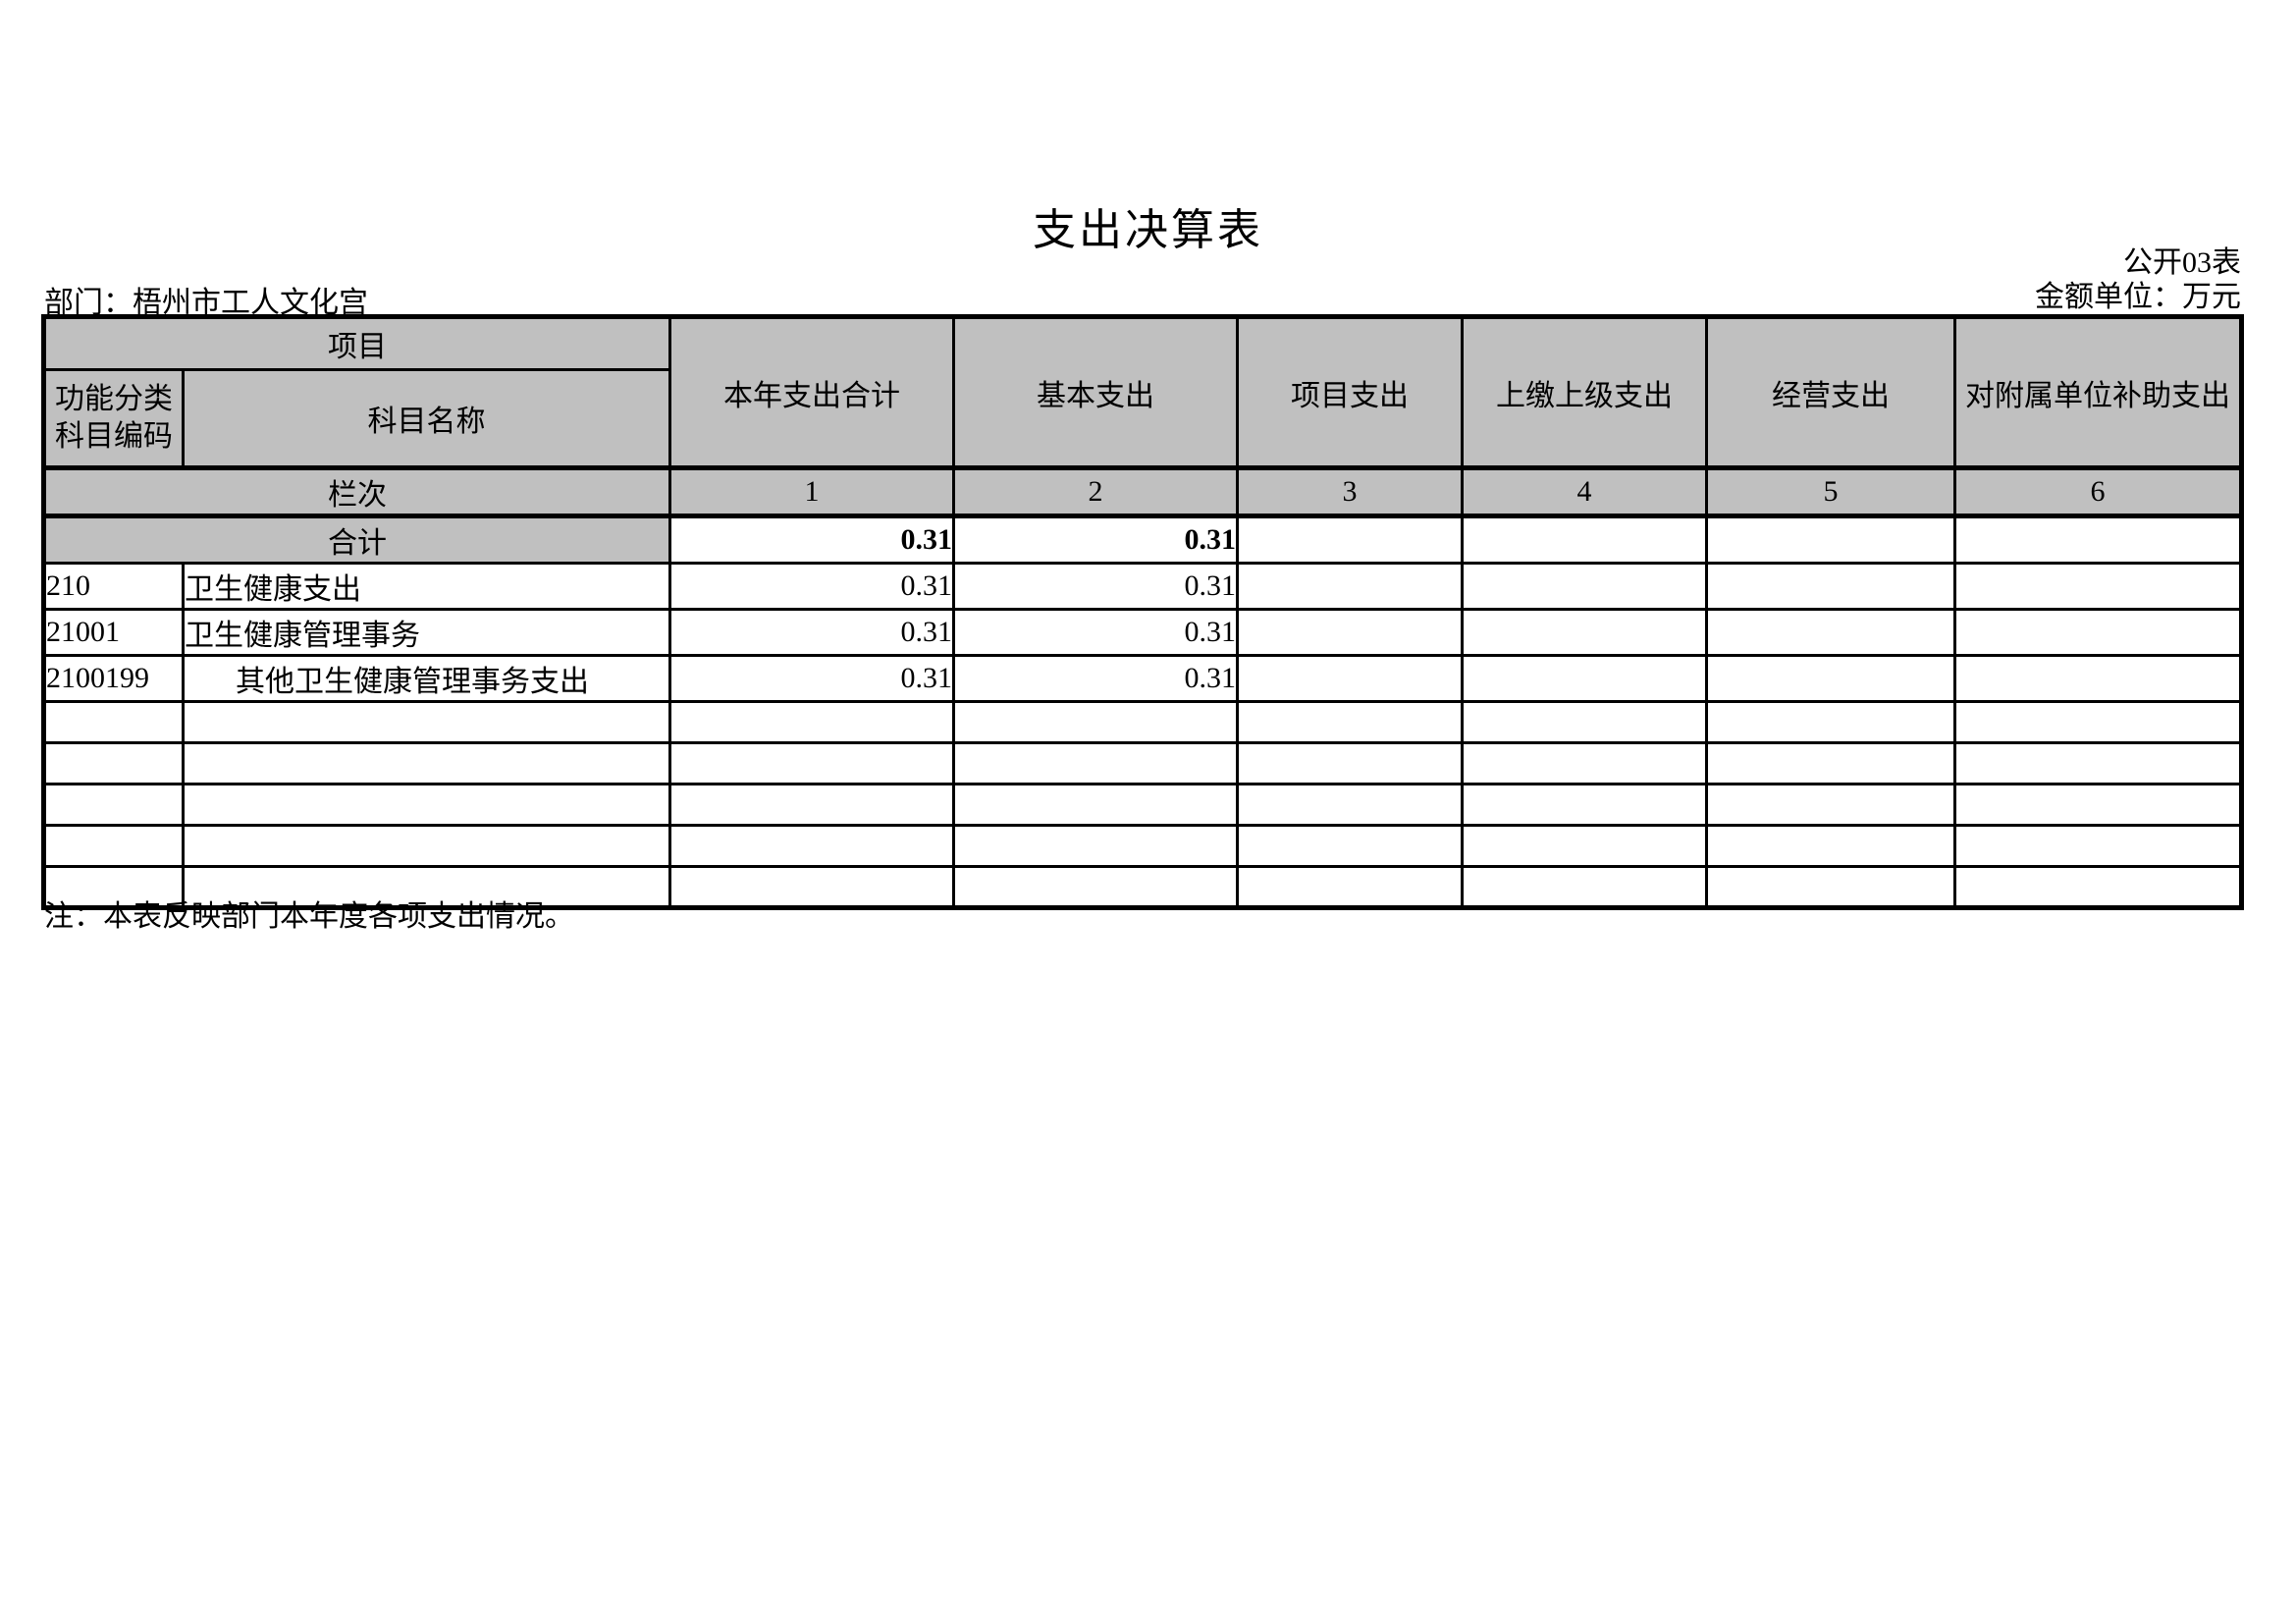 Image resolution: width=2296 pixels, height=1624 pixels. Describe the element at coordinates (1585, 491) in the screenshot. I see `column-number-cell: 4` at that location.